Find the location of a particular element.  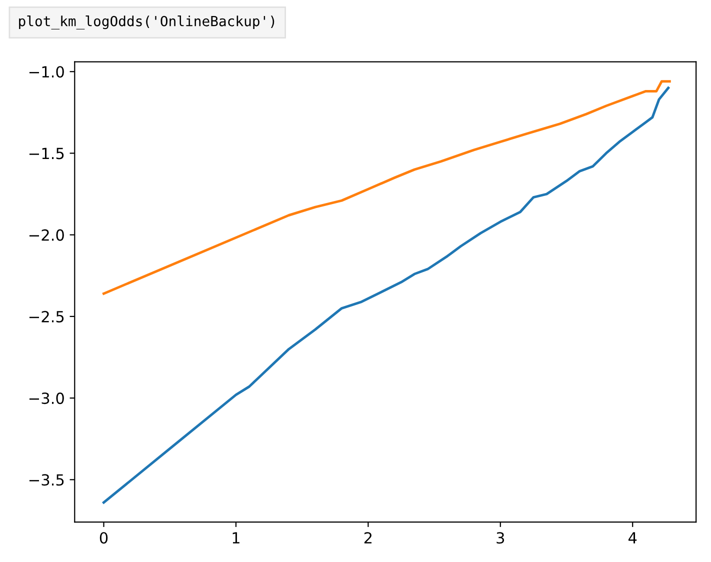

text: plot_km_logOdds('OnlineBackup') is located at coordinates (146, 23).